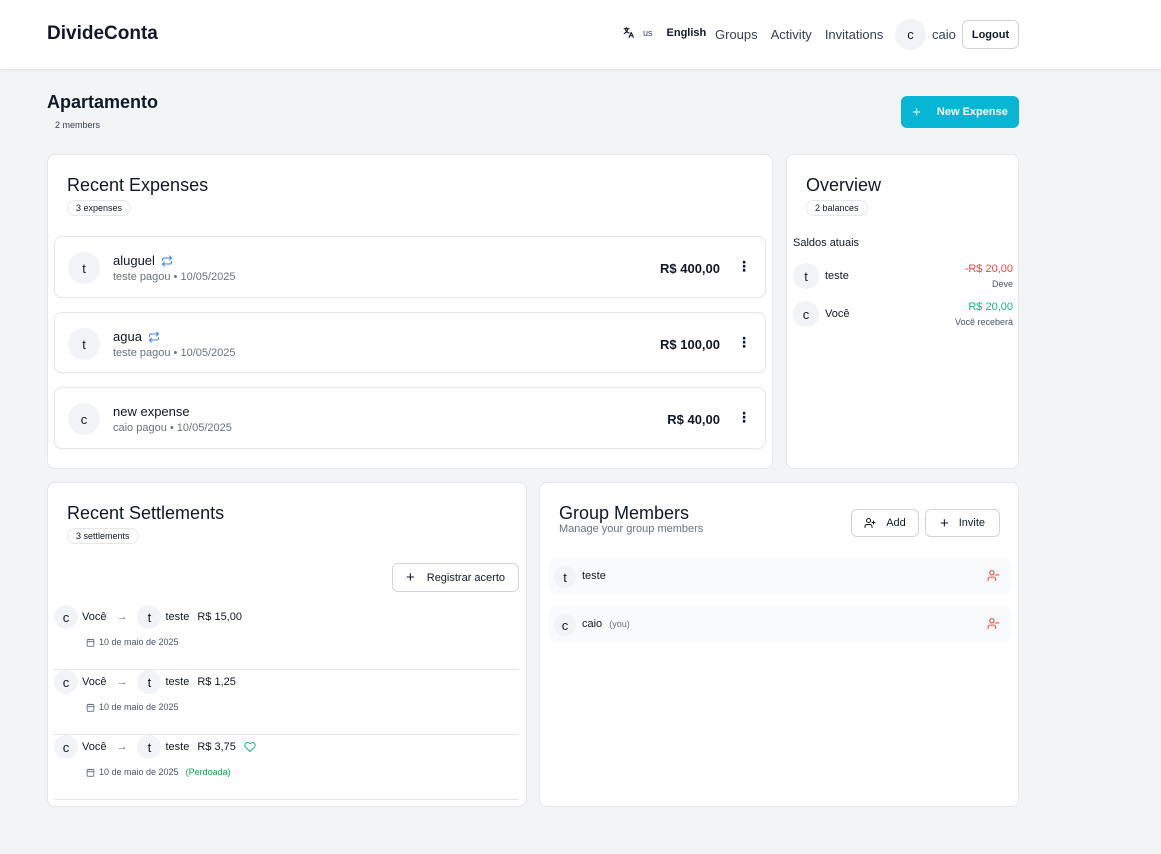 Image resolution: width=1161 pixels, height=854 pixels. What do you see at coordinates (870, 523) in the screenshot?
I see `user-plus-icon` at bounding box center [870, 523].